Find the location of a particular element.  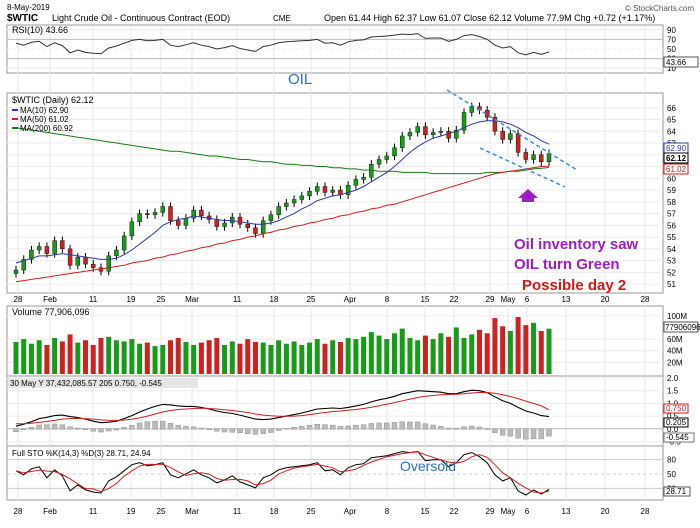

x-tick-label: 15 is located at coordinates (425, 299).